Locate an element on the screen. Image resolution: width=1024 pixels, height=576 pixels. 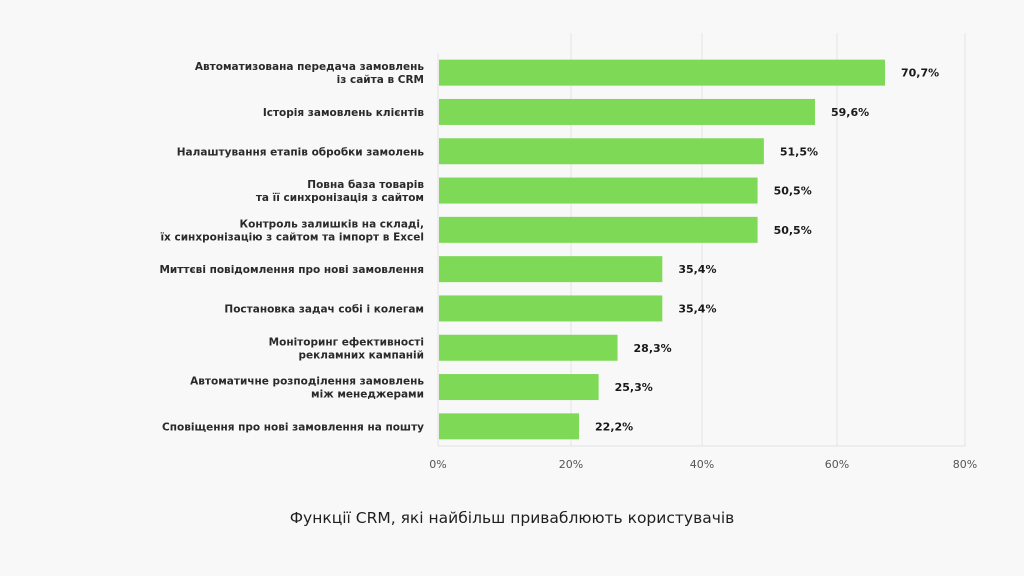
category-label-line: Автоматичне розподілення замовлень is located at coordinates (307, 382).